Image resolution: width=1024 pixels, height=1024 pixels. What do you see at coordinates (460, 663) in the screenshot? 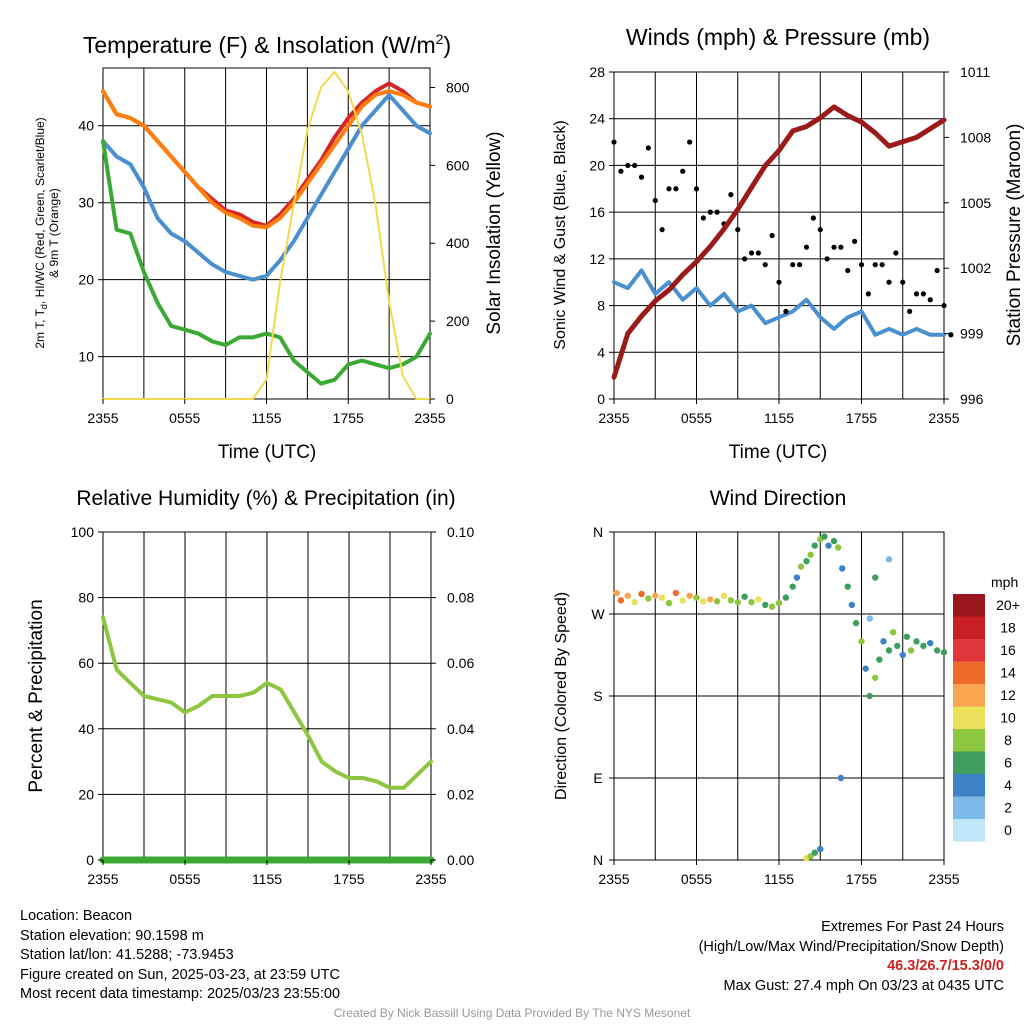
I see `y2-tick-label: 0.06` at bounding box center [460, 663].